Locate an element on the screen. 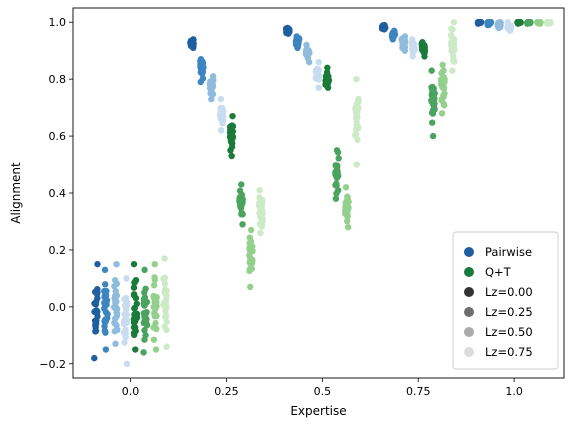  legend-marker is located at coordinates (469, 352).